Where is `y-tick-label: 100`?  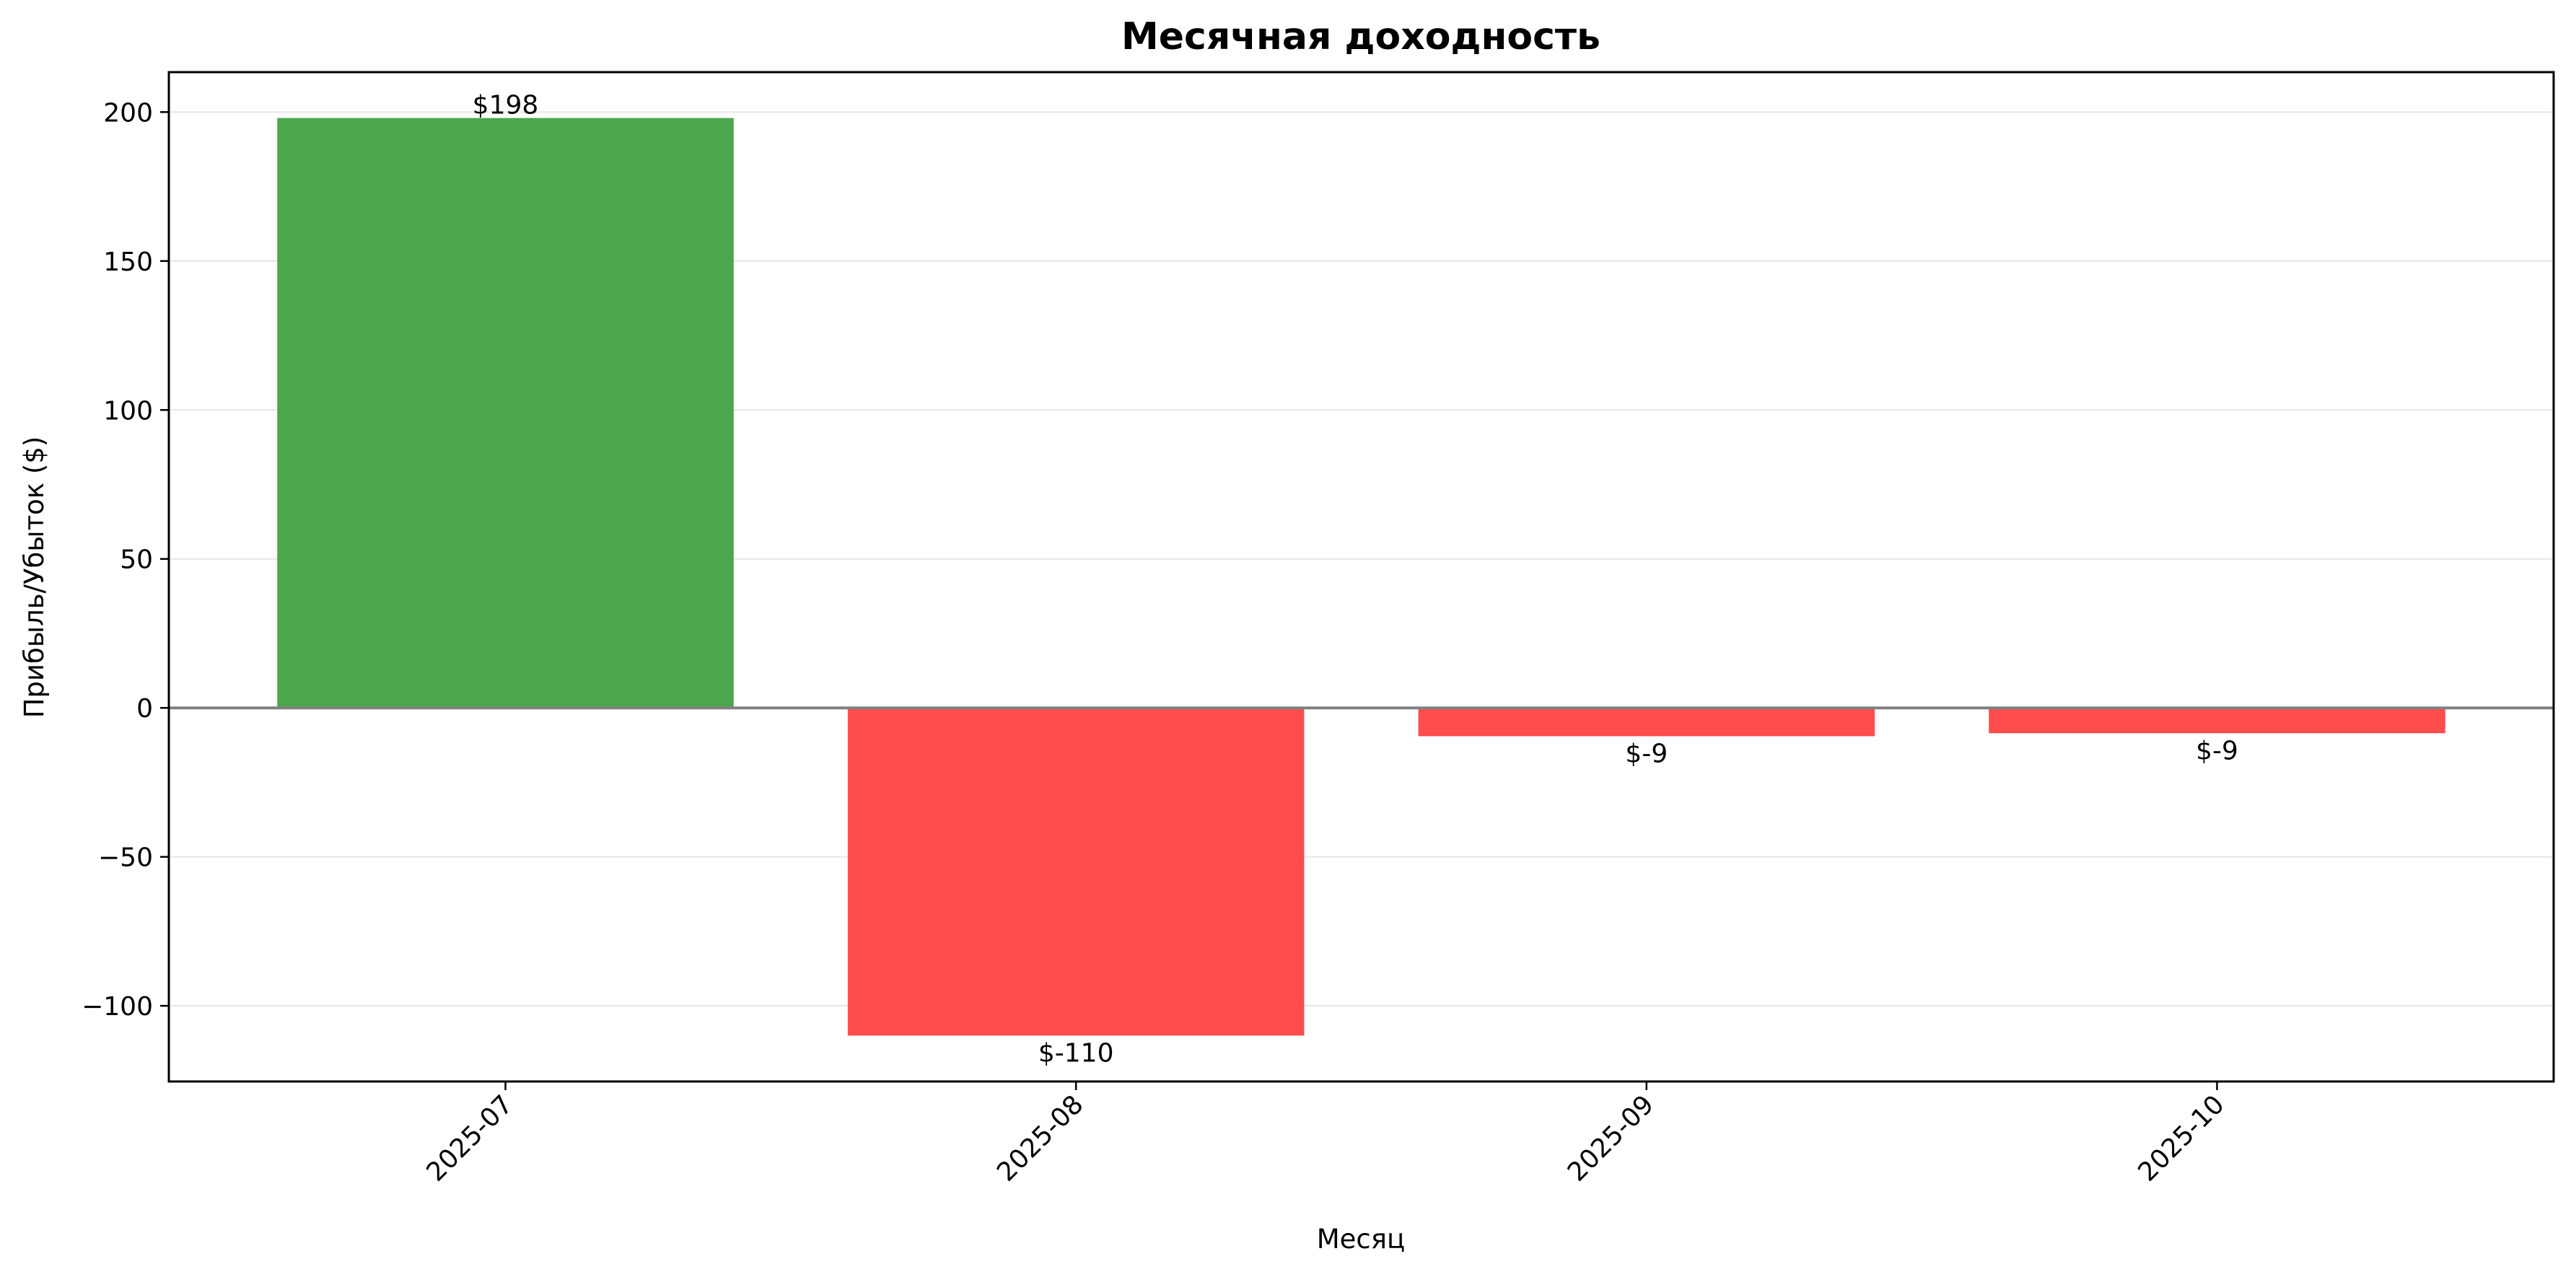
y-tick-label: 100 is located at coordinates (128, 411).